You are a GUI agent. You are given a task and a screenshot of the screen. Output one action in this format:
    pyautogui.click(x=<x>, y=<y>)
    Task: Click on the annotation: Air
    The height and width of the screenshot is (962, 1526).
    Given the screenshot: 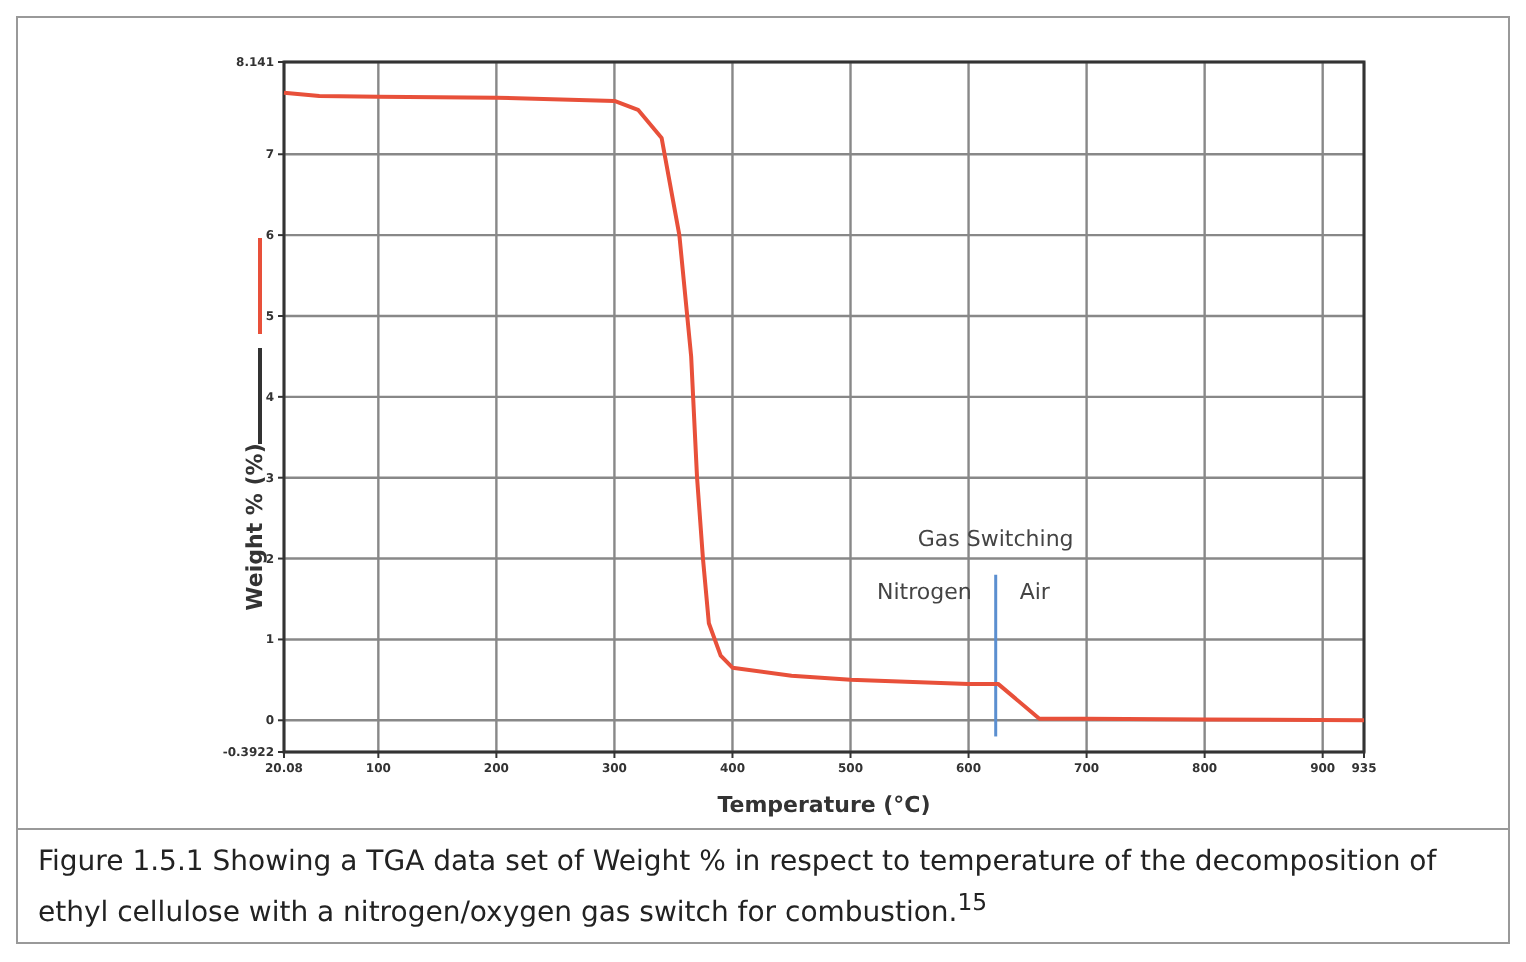 What is the action you would take?
    pyautogui.click(x=1035, y=592)
    